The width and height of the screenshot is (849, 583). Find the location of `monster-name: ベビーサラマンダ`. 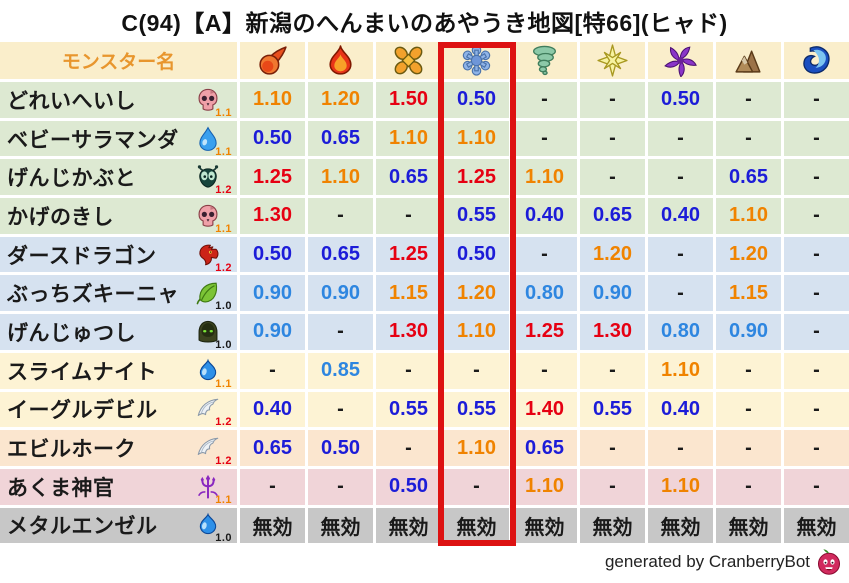

monster-name: ベビーサラマンダ is located at coordinates (93, 140).